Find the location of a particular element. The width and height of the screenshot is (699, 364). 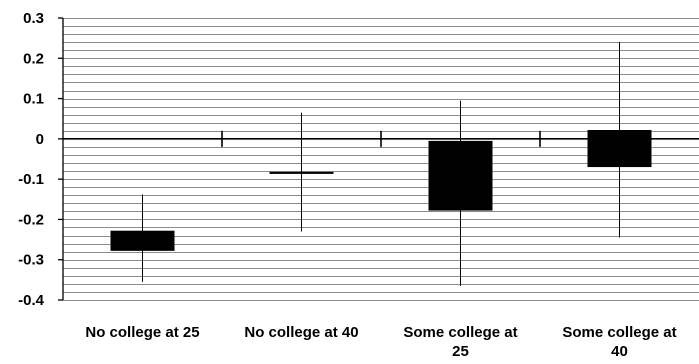

y-tick-label: -0.2 is located at coordinates (31, 219).